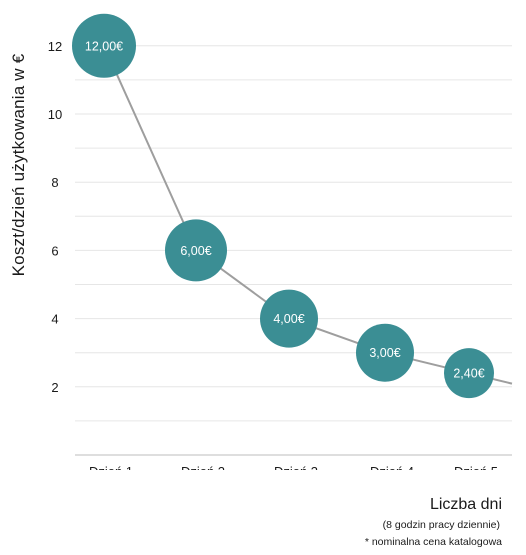  I want to click on x-tick-label: Dzień 4, so click(392, 467).